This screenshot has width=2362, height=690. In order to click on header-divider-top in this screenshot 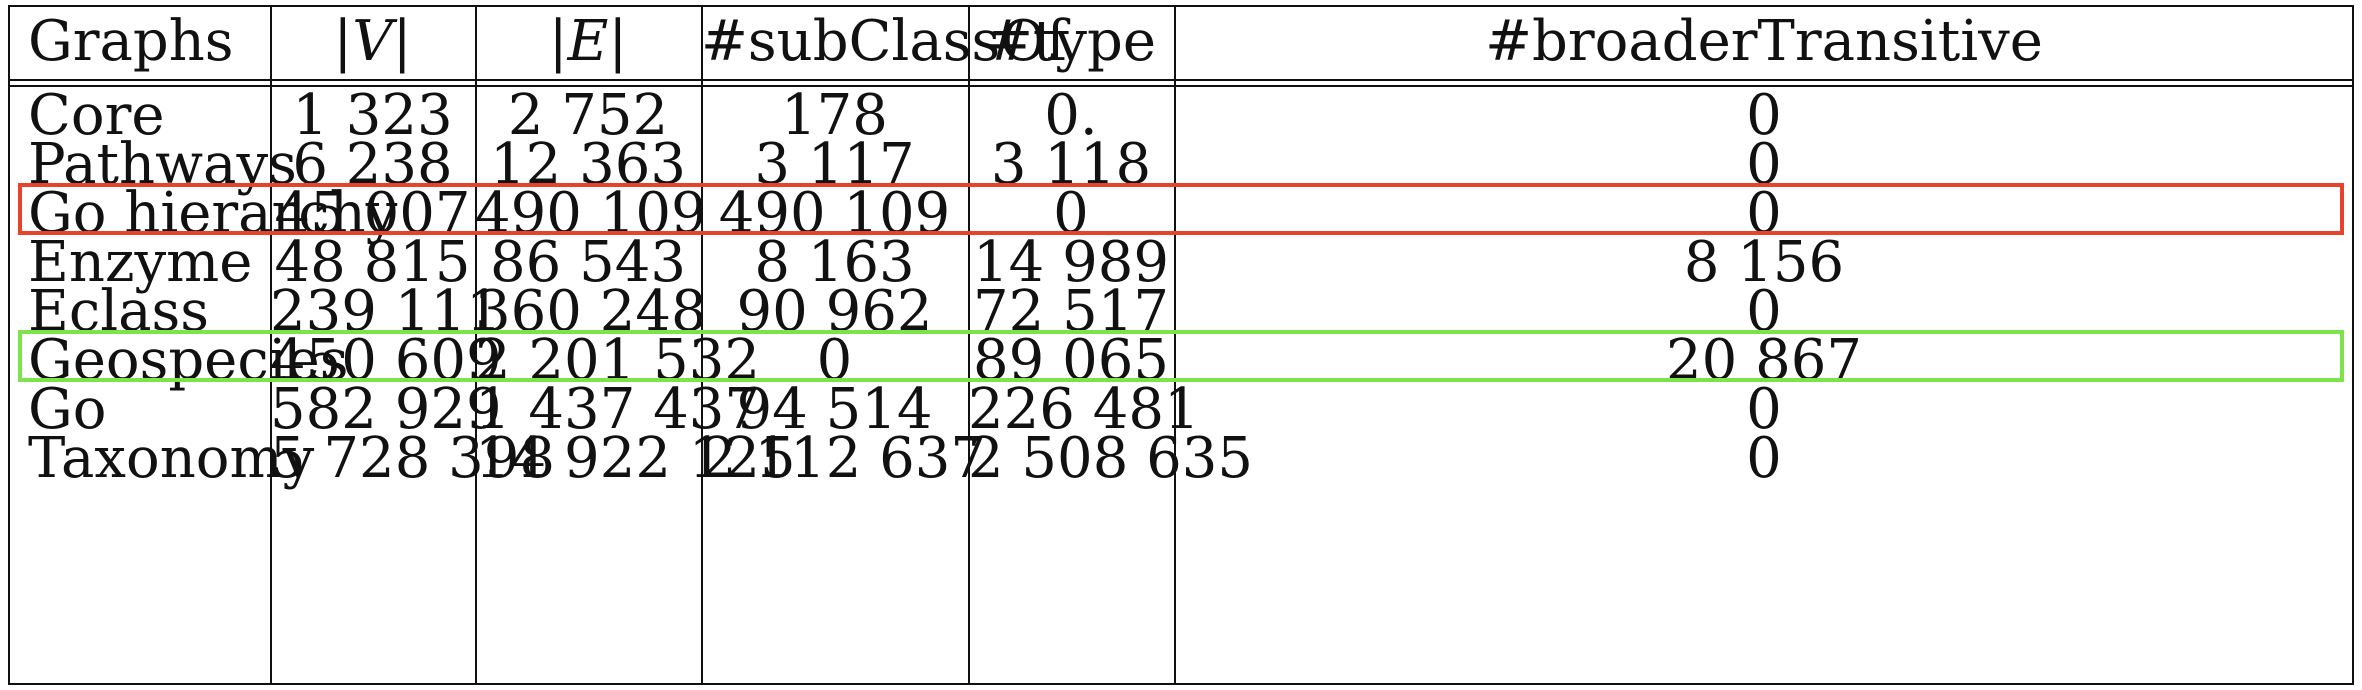, I will do `click(1181, 80)`.